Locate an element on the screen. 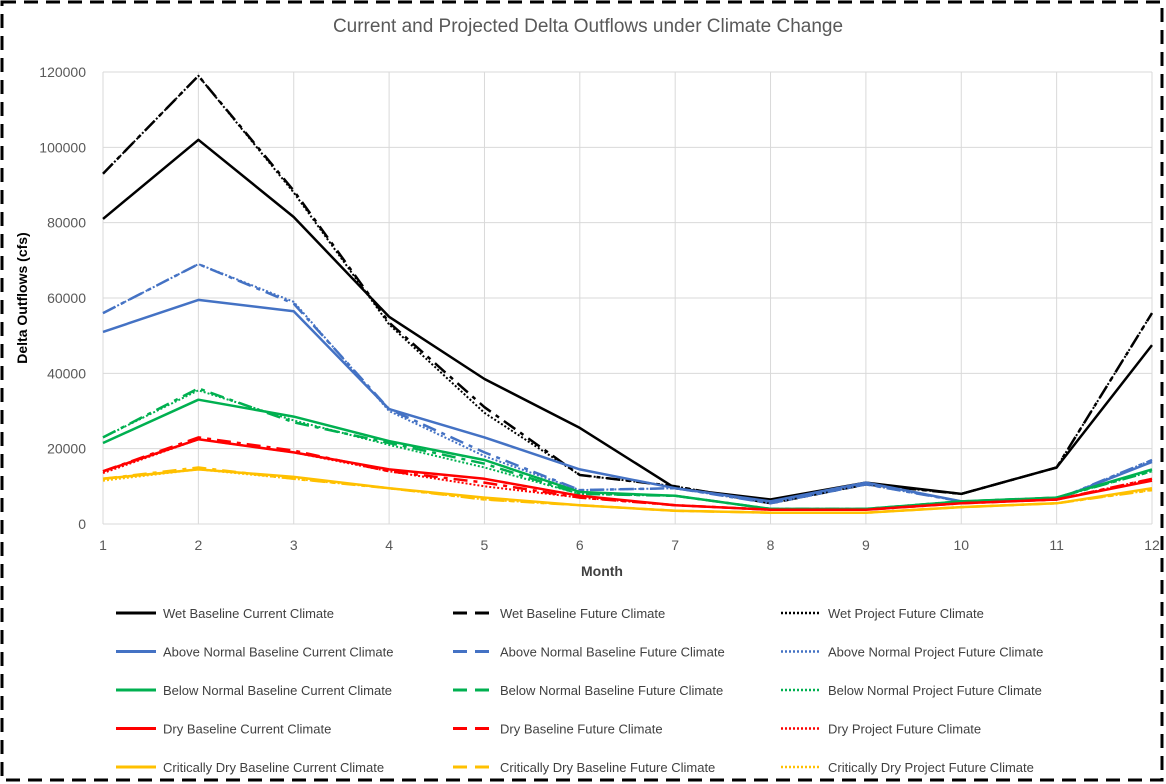 Image resolution: width=1166 pixels, height=784 pixels. legend-label: Wet Project Future Climate is located at coordinates (906, 613).